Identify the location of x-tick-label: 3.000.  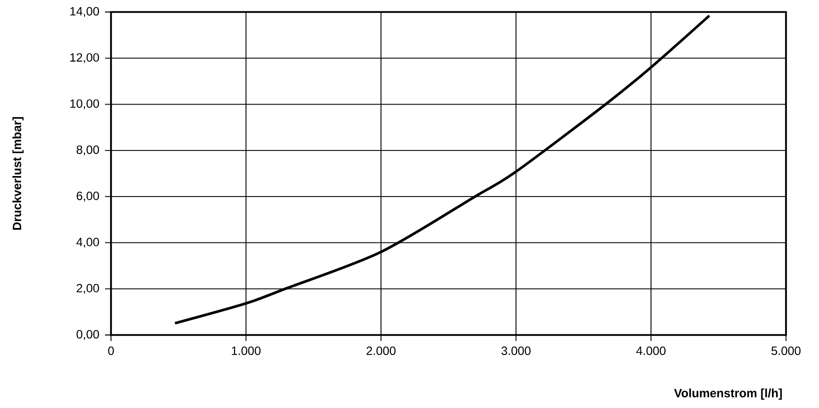
(516, 351).